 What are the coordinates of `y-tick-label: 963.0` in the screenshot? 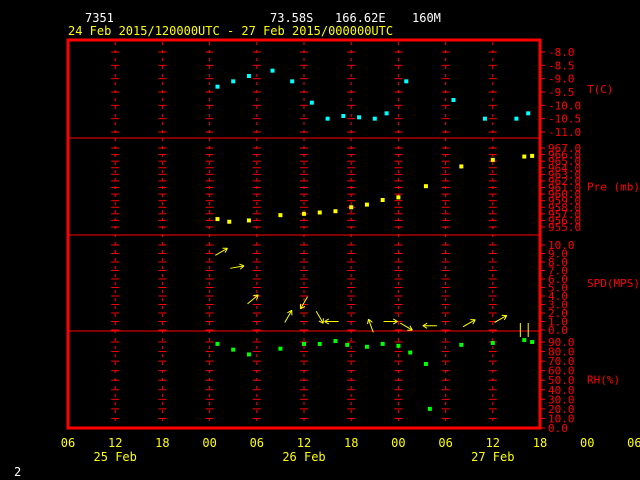 It's located at (564, 174).